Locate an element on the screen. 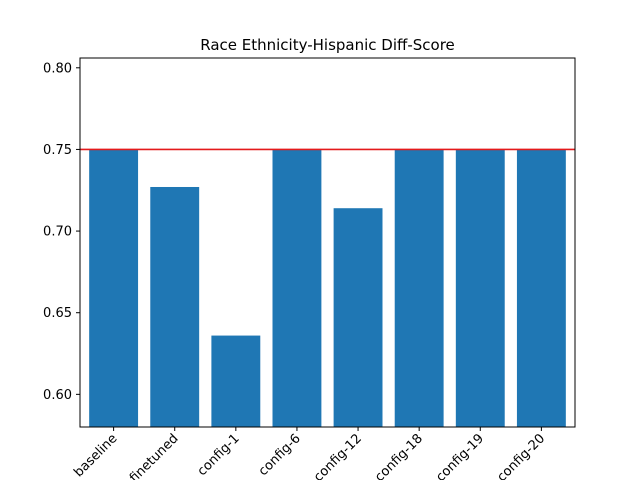 The width and height of the screenshot is (640, 480). y-tick-label: 0.60 is located at coordinates (57, 395).